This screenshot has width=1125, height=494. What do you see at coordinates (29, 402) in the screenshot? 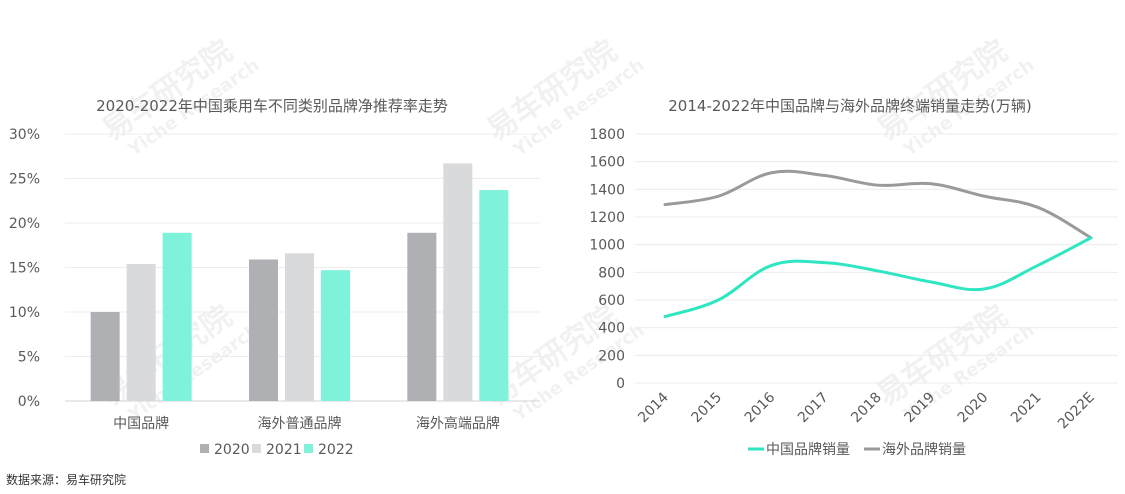
I see `y-tick-label: 0%` at bounding box center [29, 402].